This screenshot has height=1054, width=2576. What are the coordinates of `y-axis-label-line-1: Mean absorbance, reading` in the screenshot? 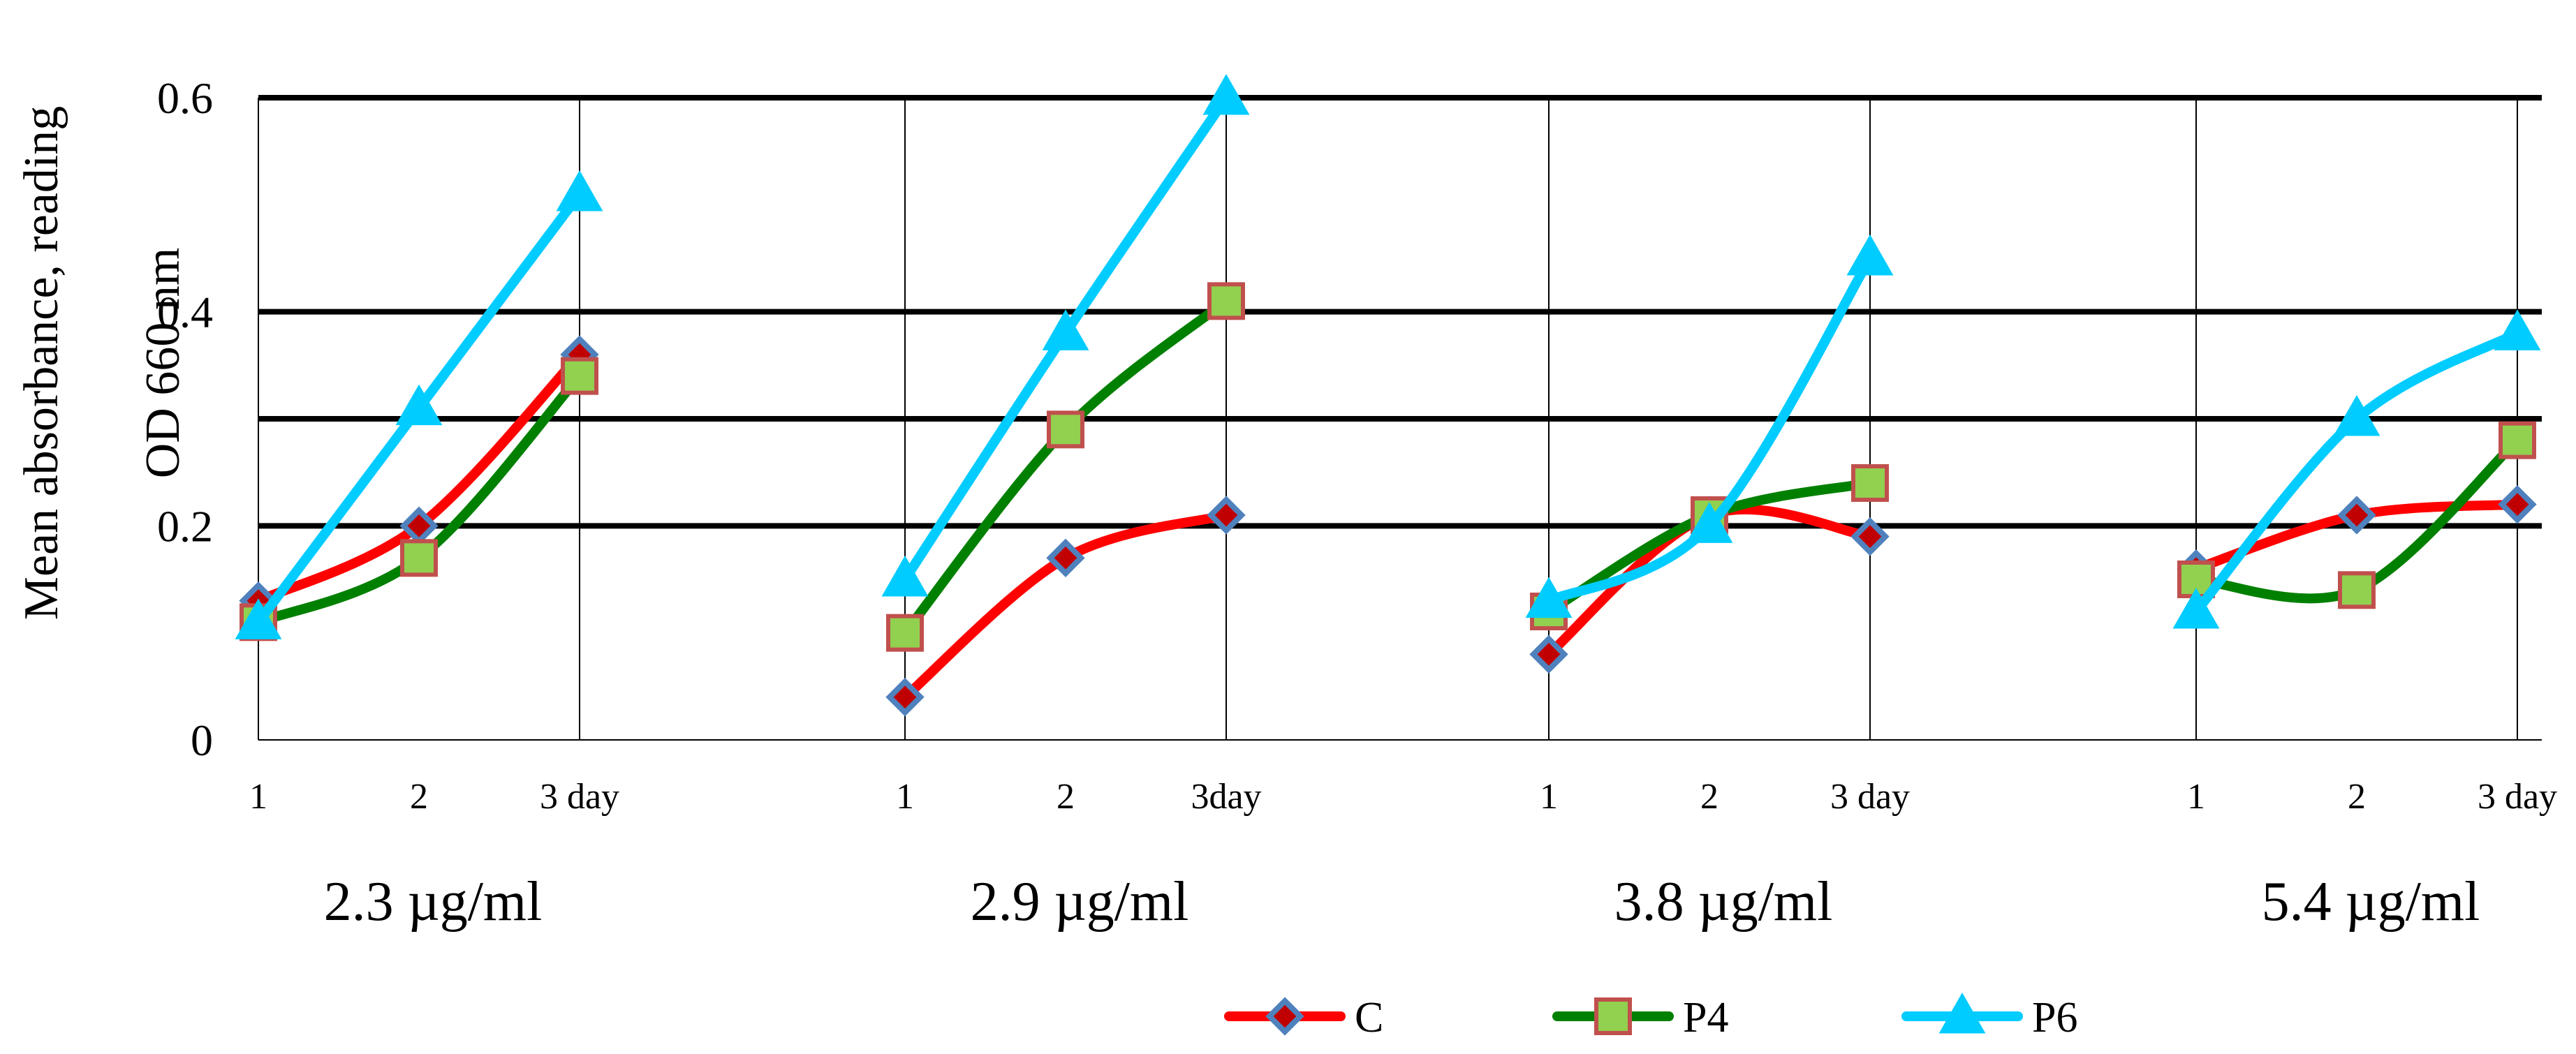 It's located at (41, 363).